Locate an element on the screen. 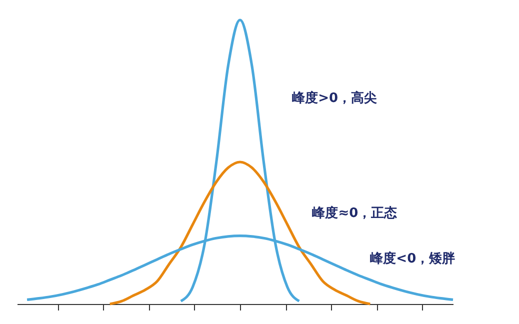 This screenshot has width=519, height=324. series-label: 峰度<0，矮胖 is located at coordinates (413, 258).